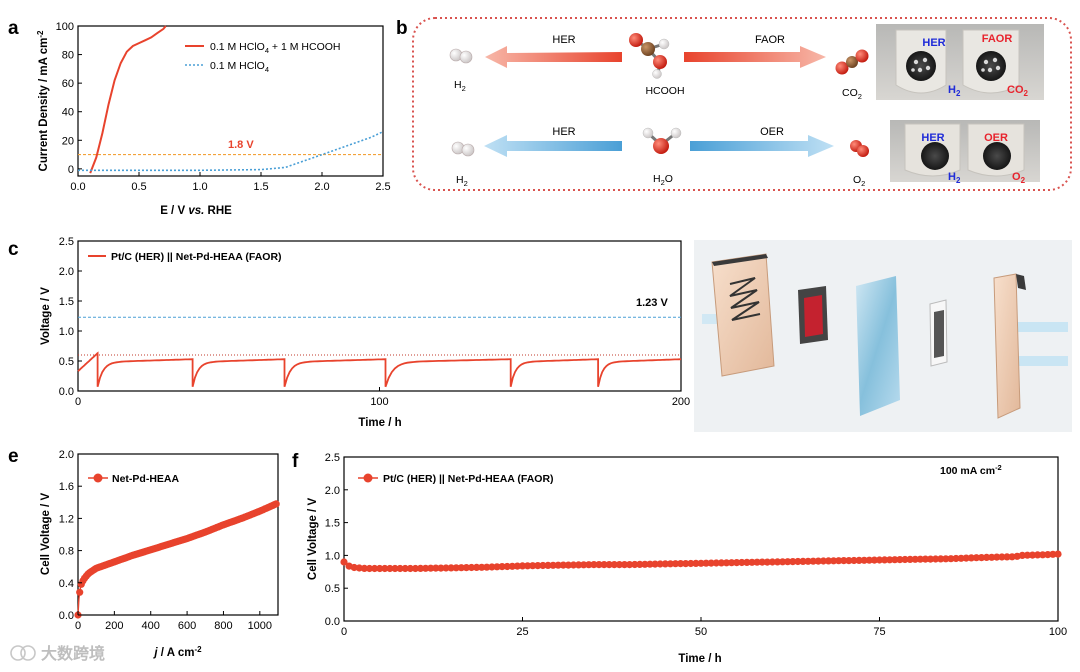  I want to click on x-tick-label: 800, so click(223, 626).